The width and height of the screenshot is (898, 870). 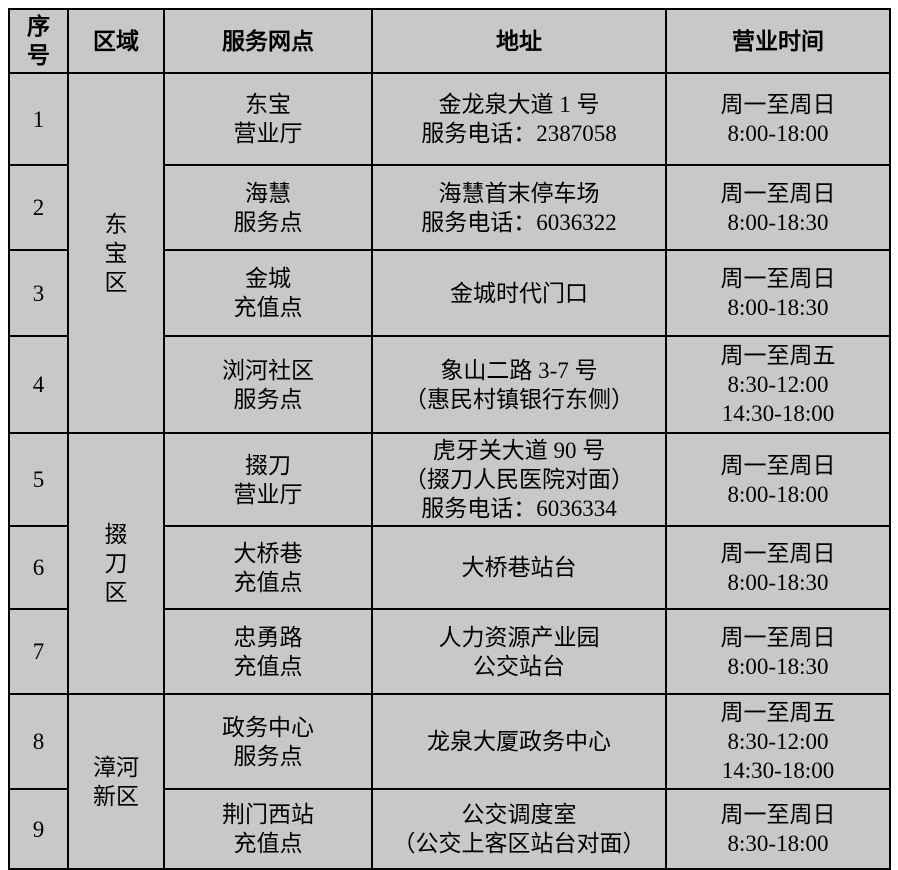 What do you see at coordinates (38, 741) in the screenshot?
I see `row-number-cell: 8` at bounding box center [38, 741].